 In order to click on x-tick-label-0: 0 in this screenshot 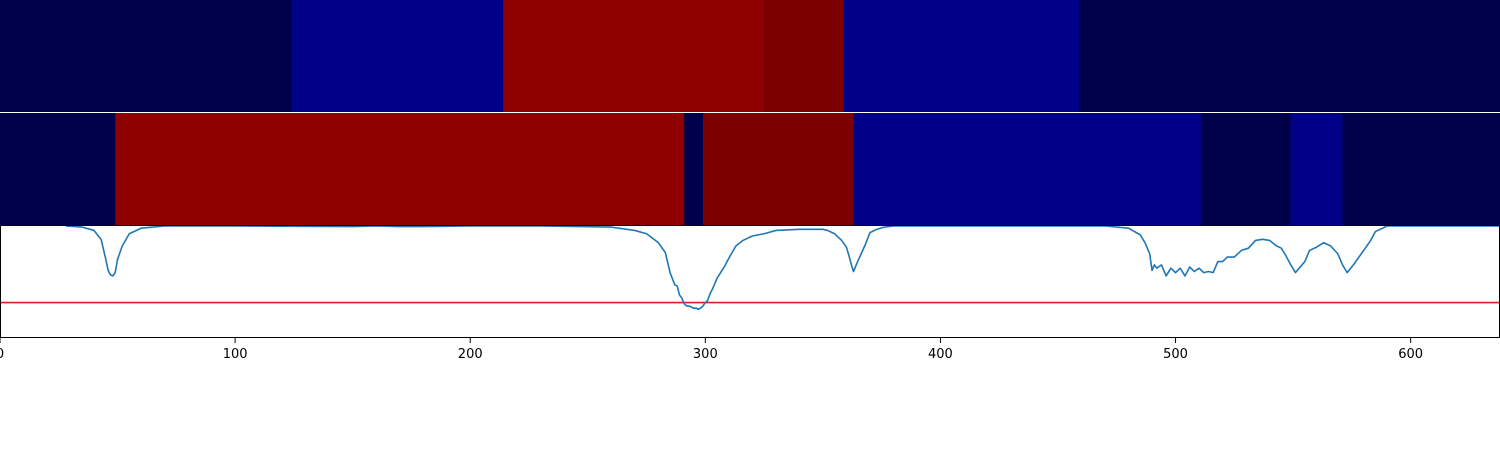, I will do `click(2, 354)`.